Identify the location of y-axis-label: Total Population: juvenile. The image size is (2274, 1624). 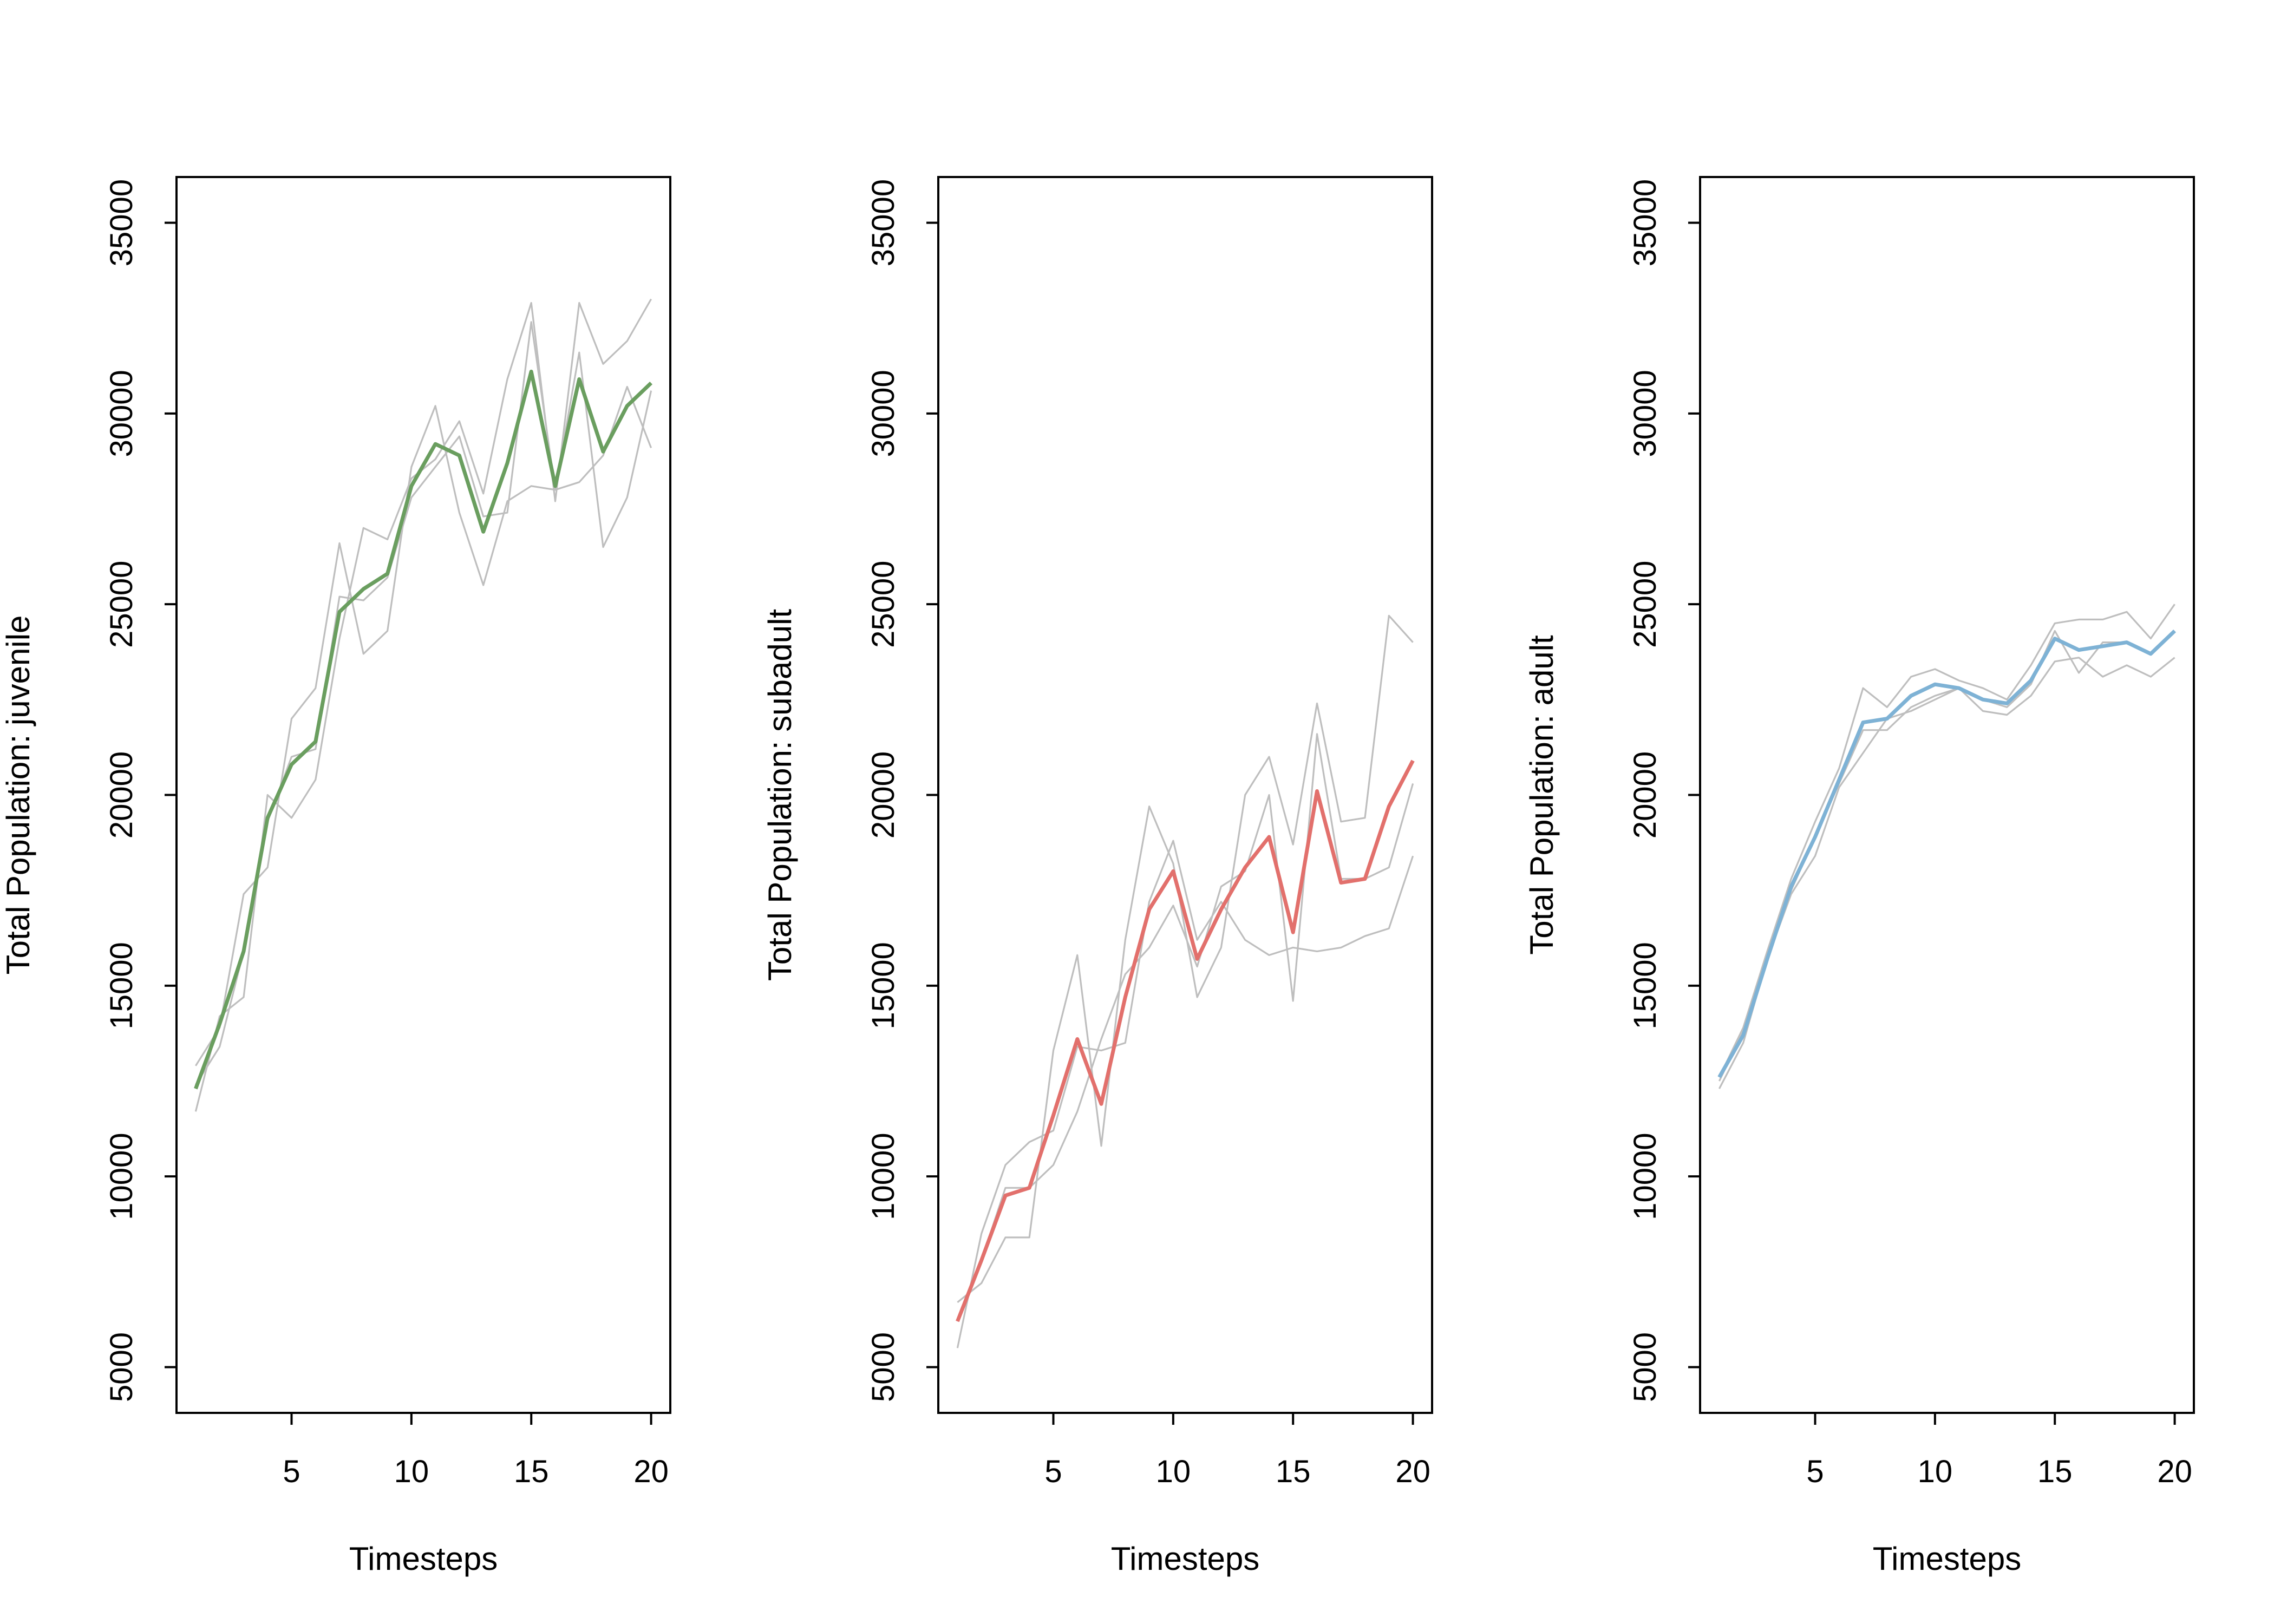
(18, 795).